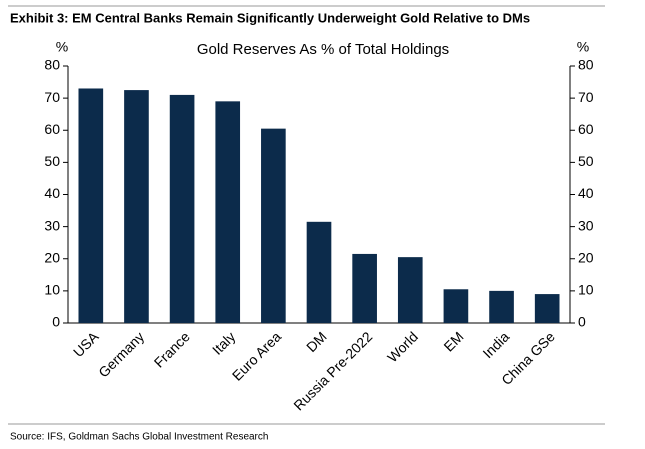 Image resolution: width=645 pixels, height=449 pixels. I want to click on x-tick-label: Germany, so click(121, 354).